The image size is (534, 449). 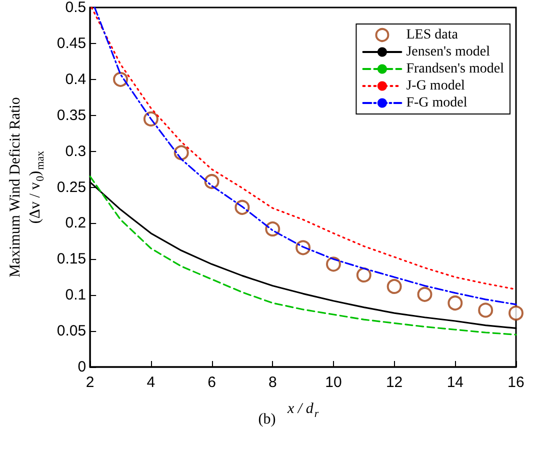 What do you see at coordinates (272, 382) in the screenshot?
I see `x-tick-label: 8` at bounding box center [272, 382].